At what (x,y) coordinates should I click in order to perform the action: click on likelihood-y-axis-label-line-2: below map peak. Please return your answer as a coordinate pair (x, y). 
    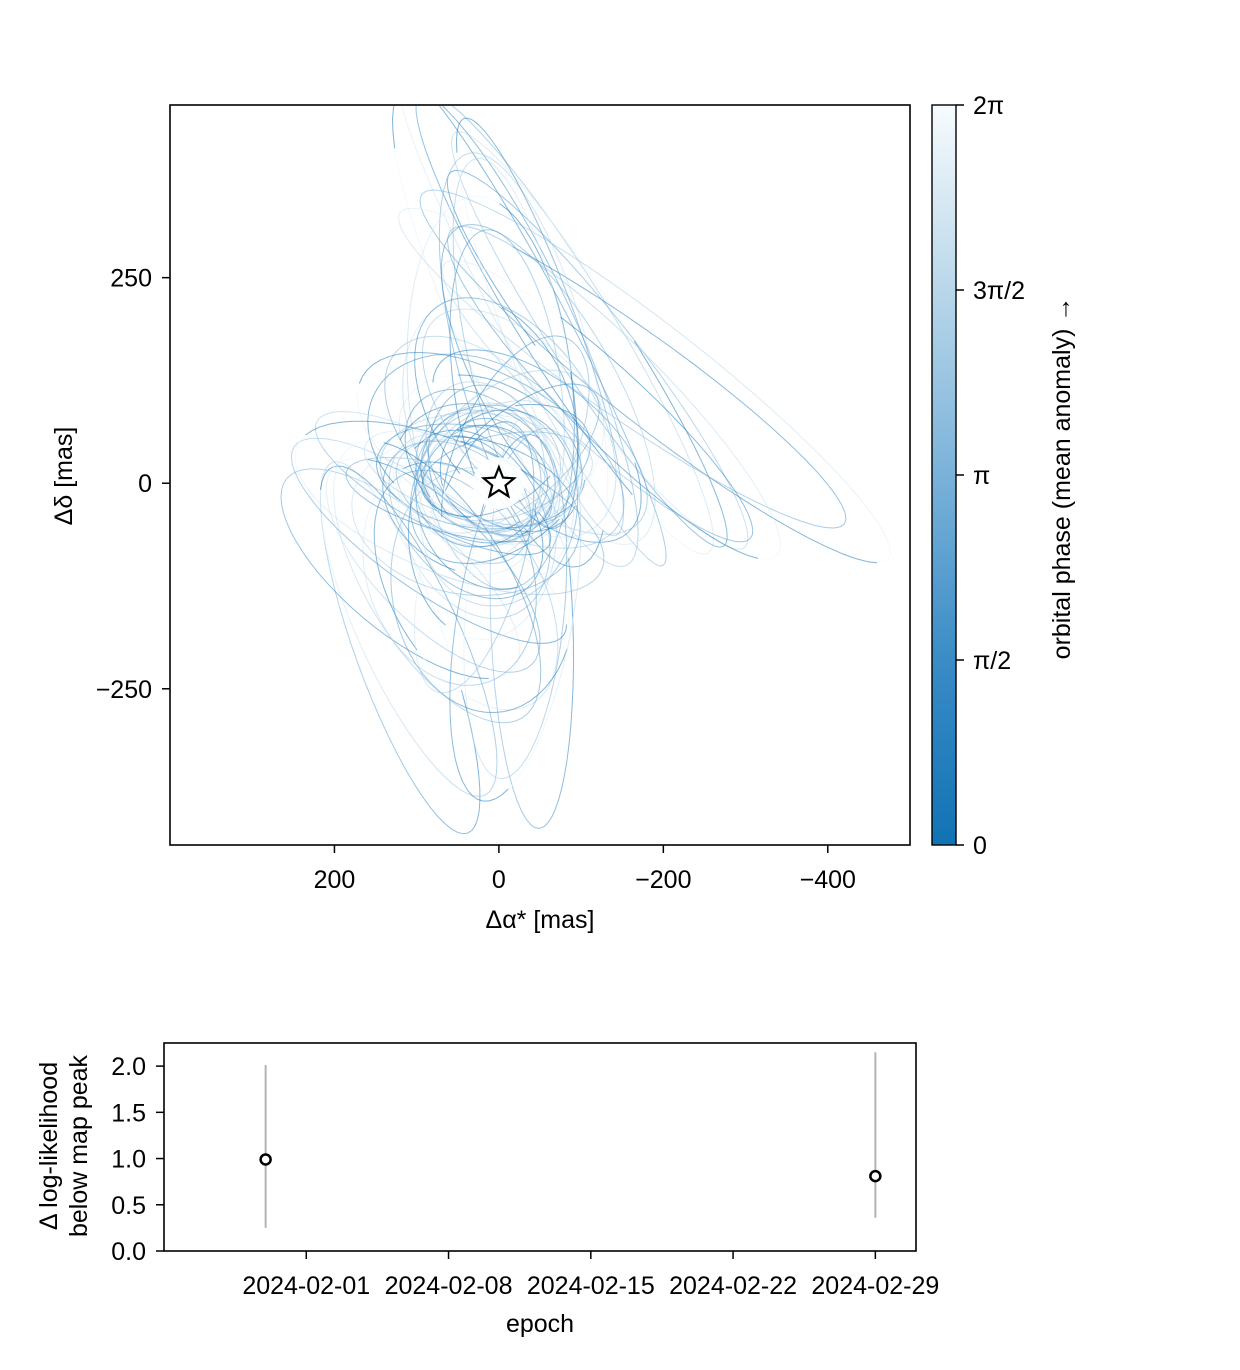
    Looking at the image, I should click on (79, 1145).